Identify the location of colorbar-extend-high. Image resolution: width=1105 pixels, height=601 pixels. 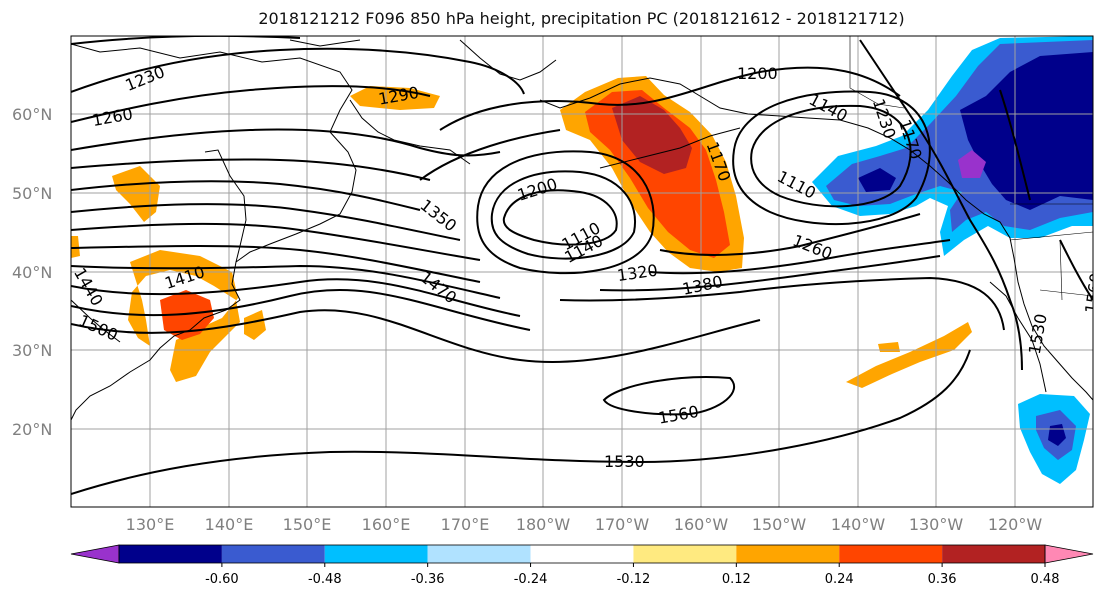
(1069, 554).